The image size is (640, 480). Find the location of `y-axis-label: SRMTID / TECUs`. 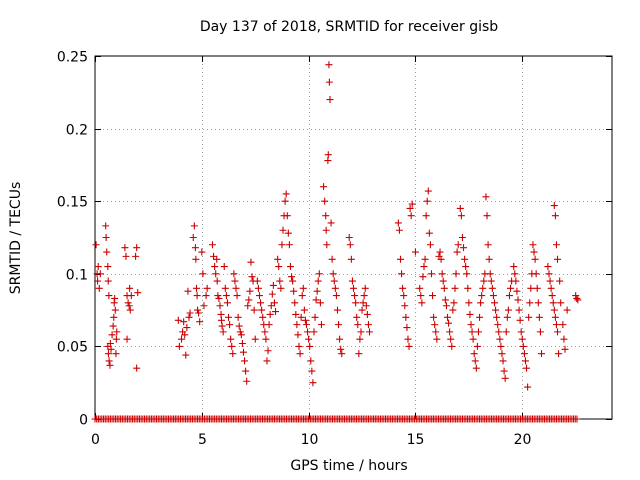

y-axis-label: SRMTID / TECUs is located at coordinates (16, 238).